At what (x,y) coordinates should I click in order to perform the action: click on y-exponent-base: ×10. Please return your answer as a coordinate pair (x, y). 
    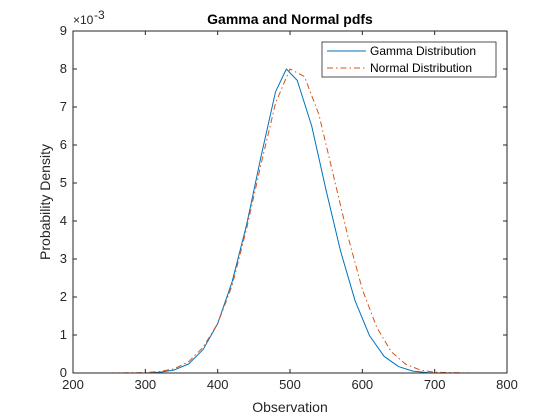
    Looking at the image, I should click on (83, 20).